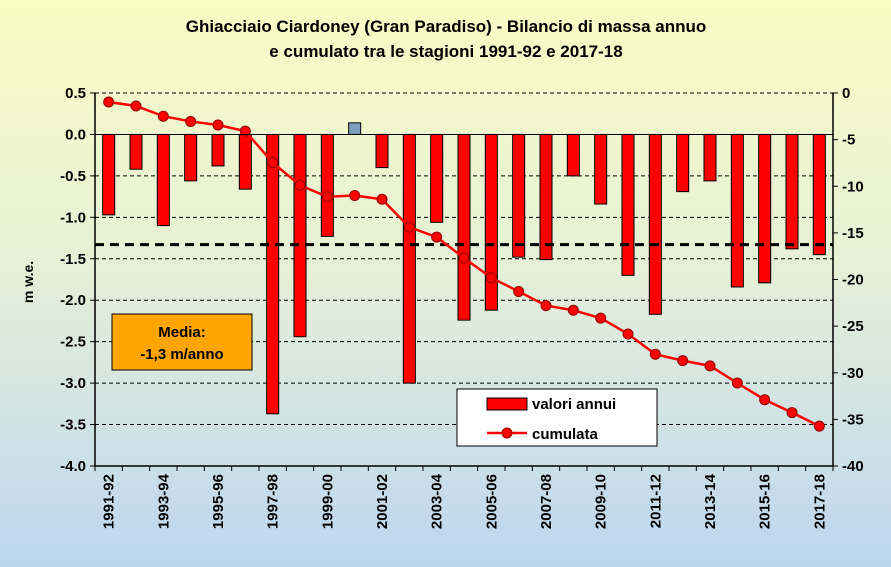  I want to click on y-axis-label: m w.e., so click(28, 282).